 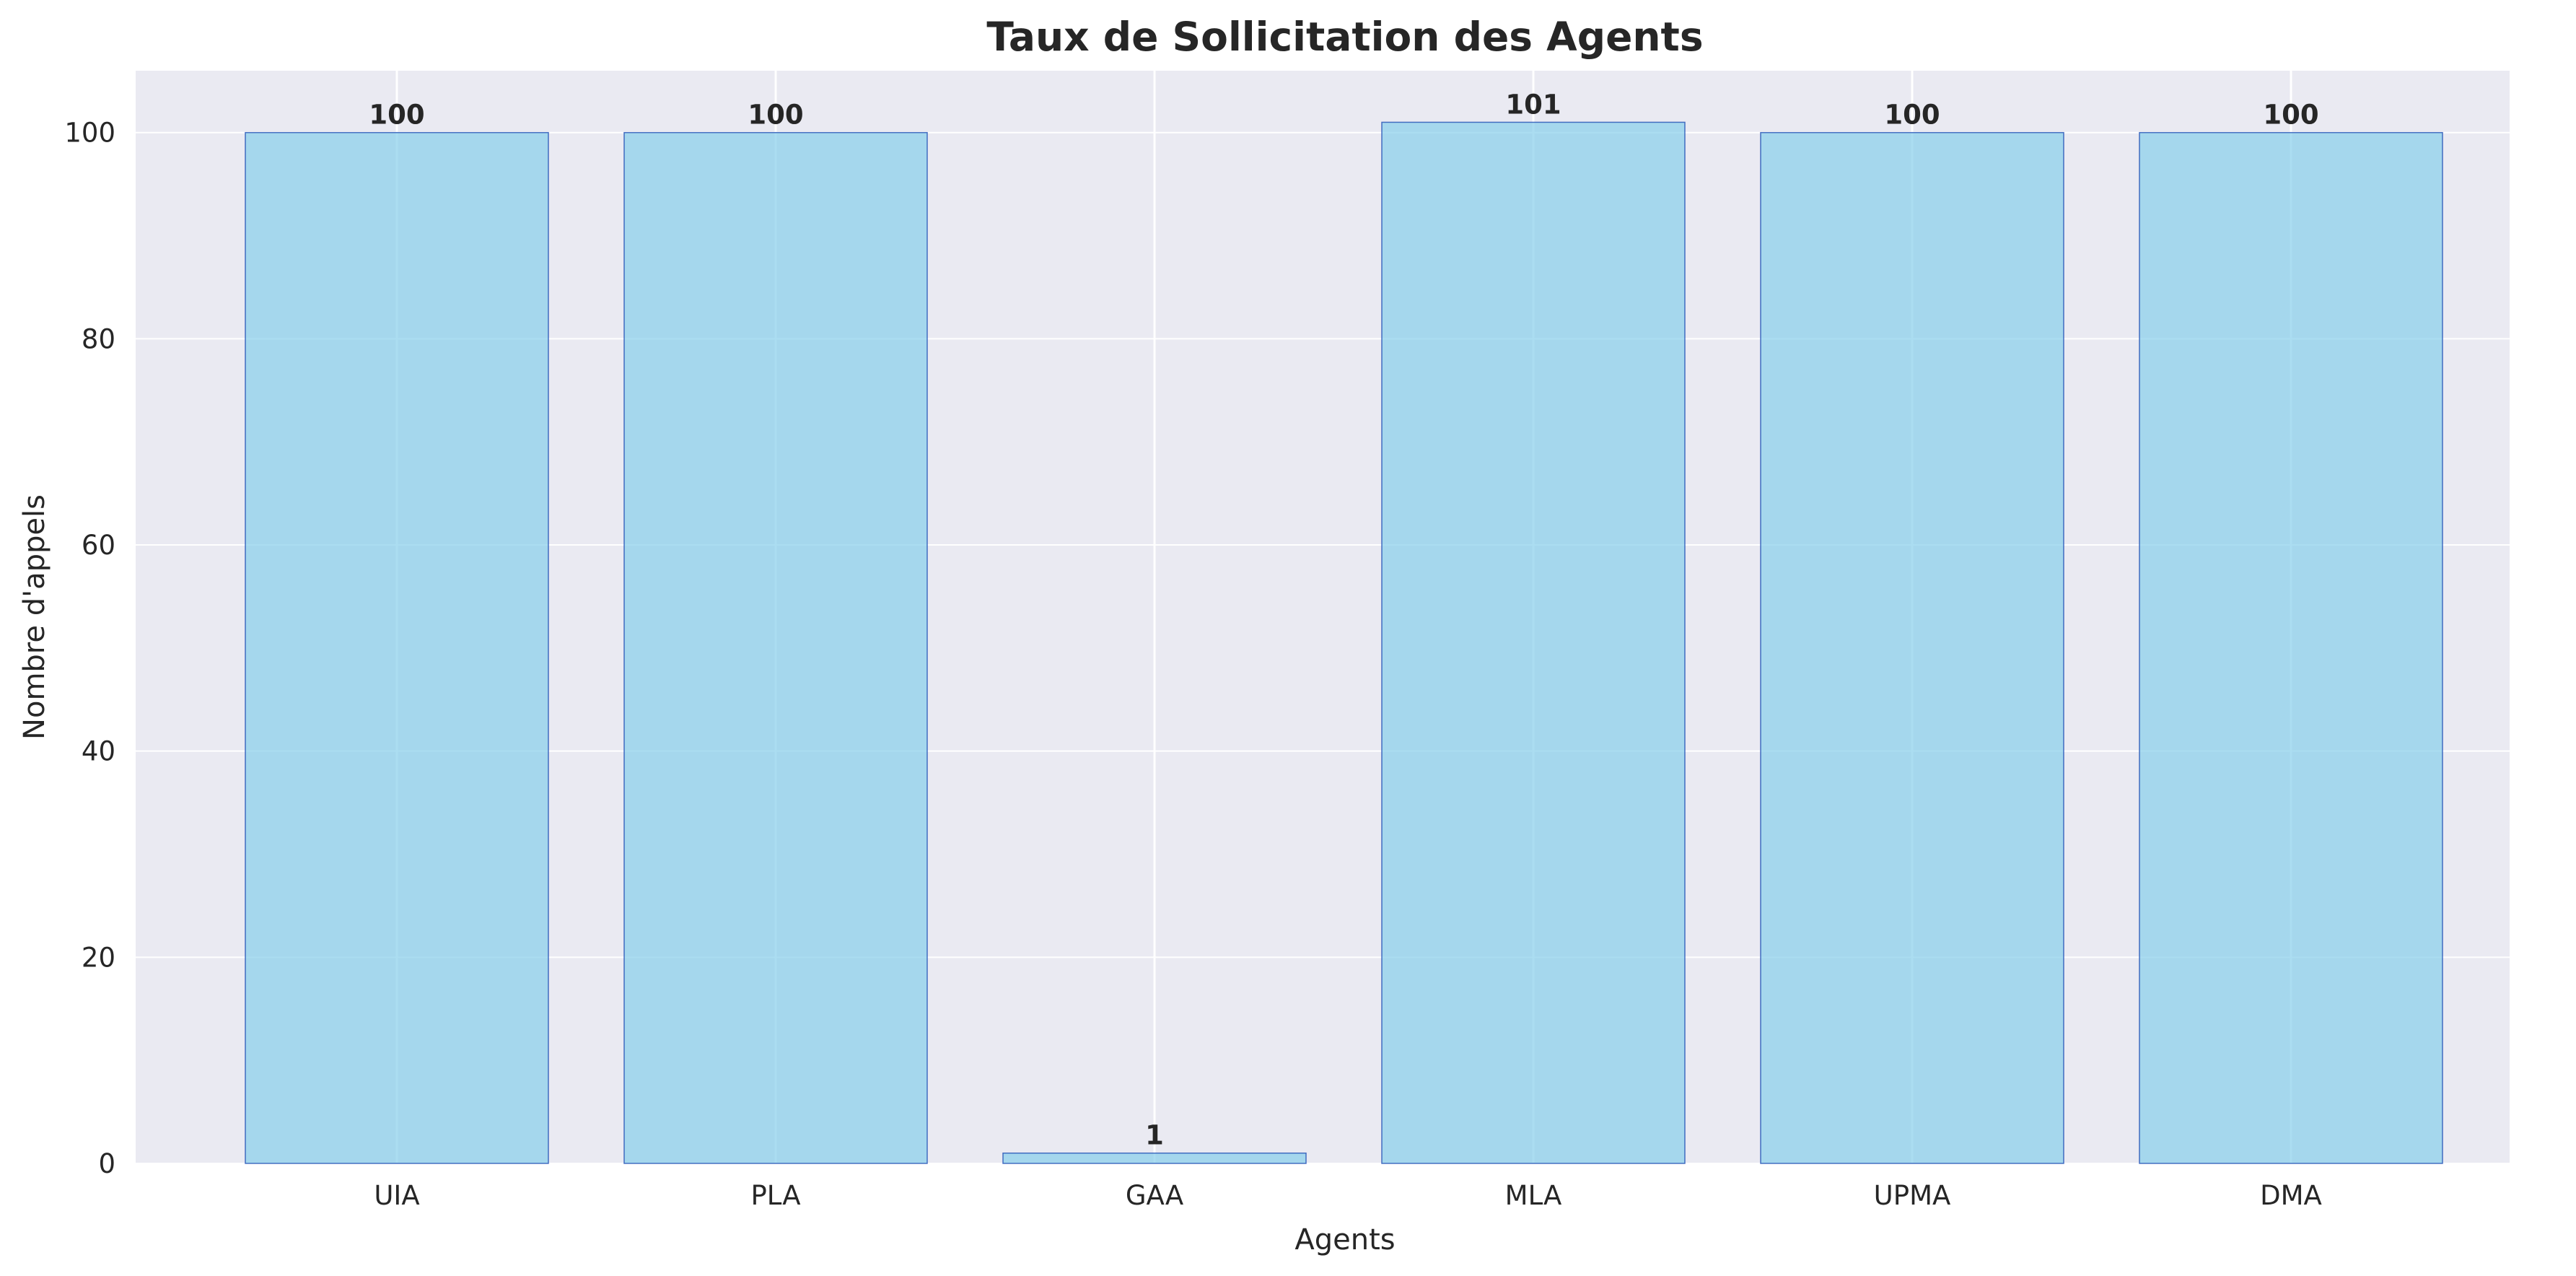 I want to click on y-tick-label: 20, so click(x=99, y=957).